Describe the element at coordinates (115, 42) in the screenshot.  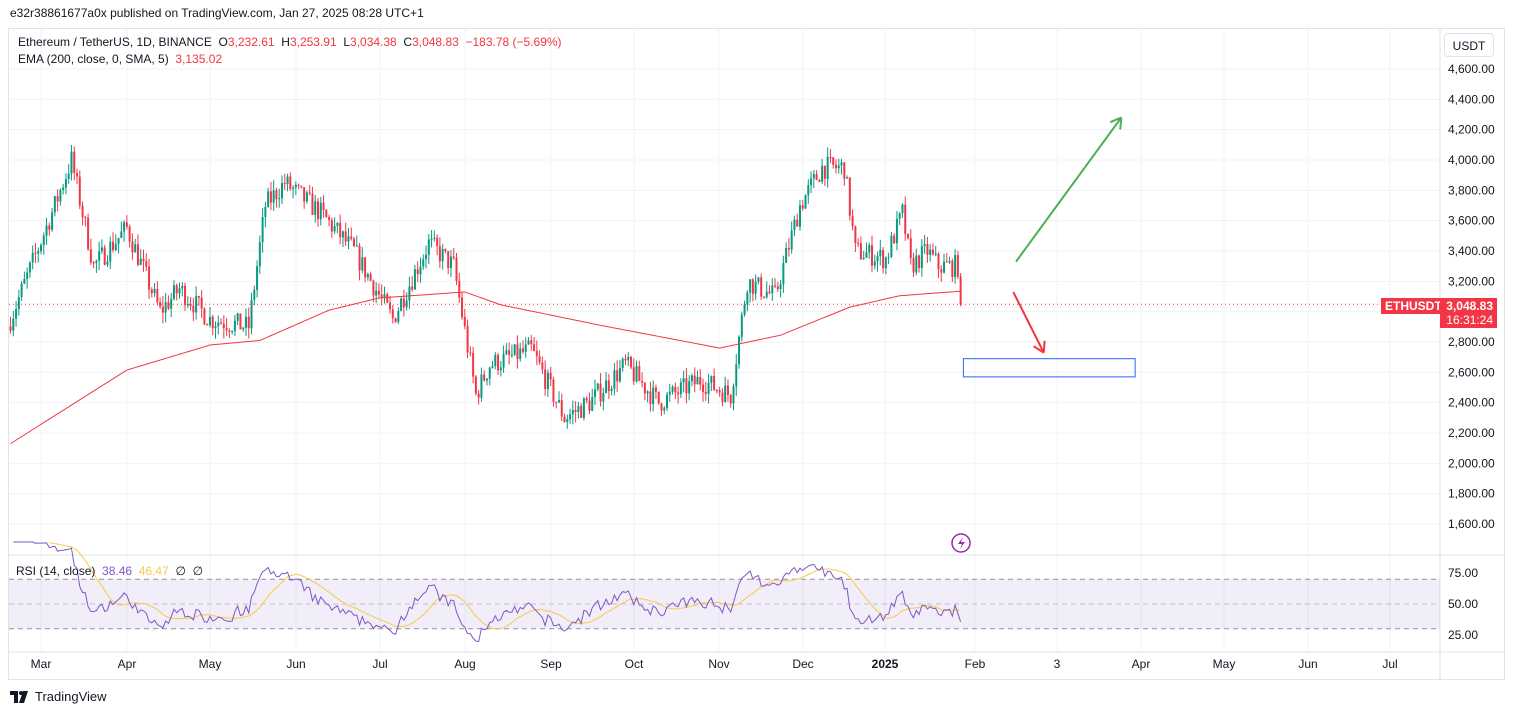
I see `symbol-name: Ethereum / TetherUS, 1D, BINANCE` at that location.